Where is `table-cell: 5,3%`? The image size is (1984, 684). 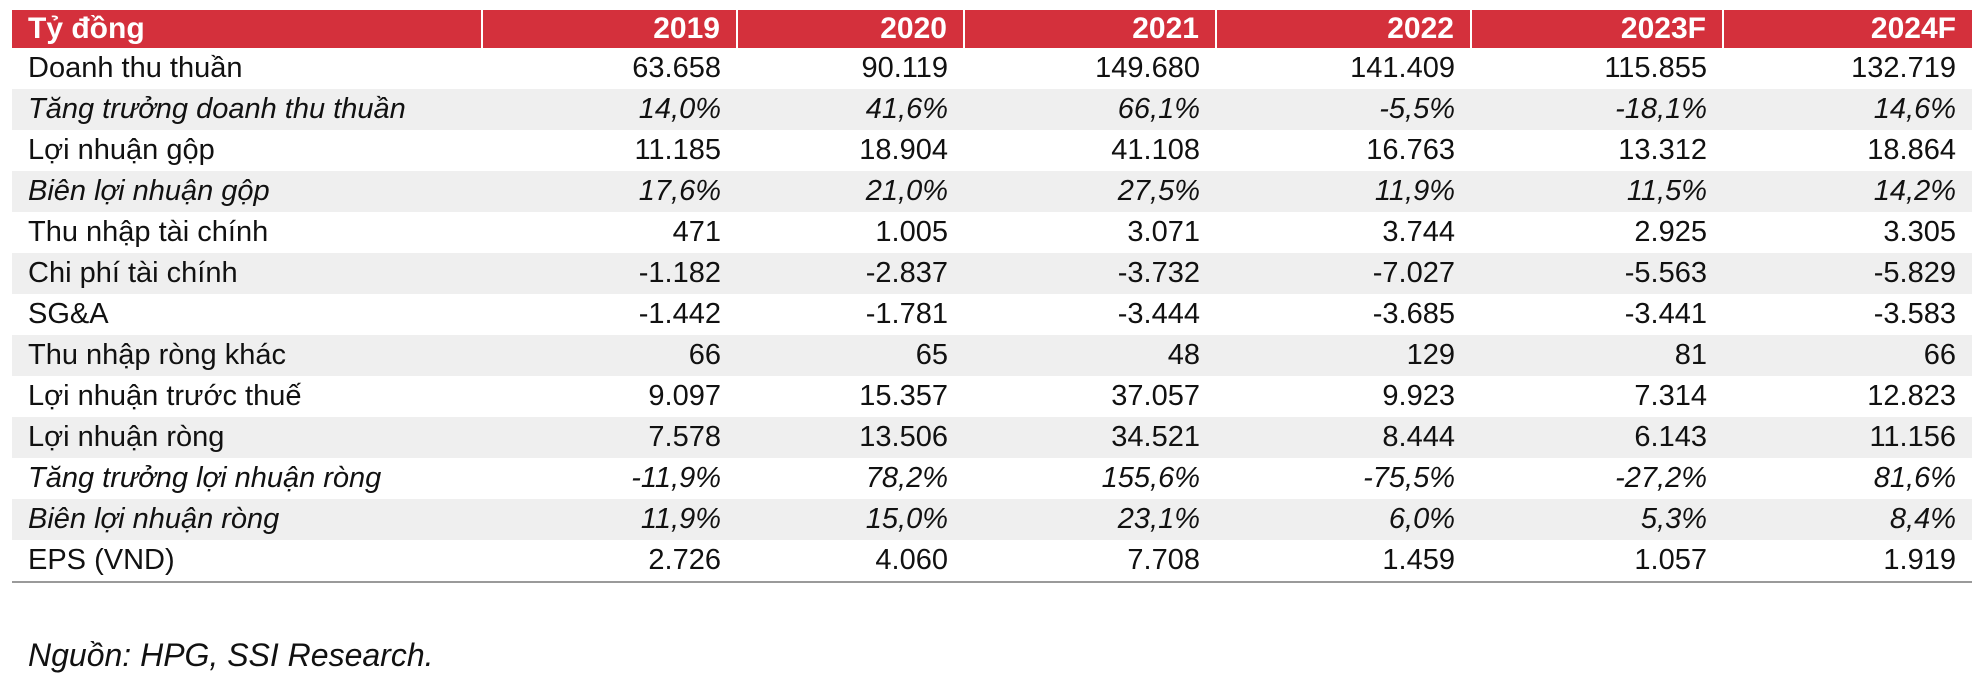
table-cell: 5,3% is located at coordinates (1673, 519).